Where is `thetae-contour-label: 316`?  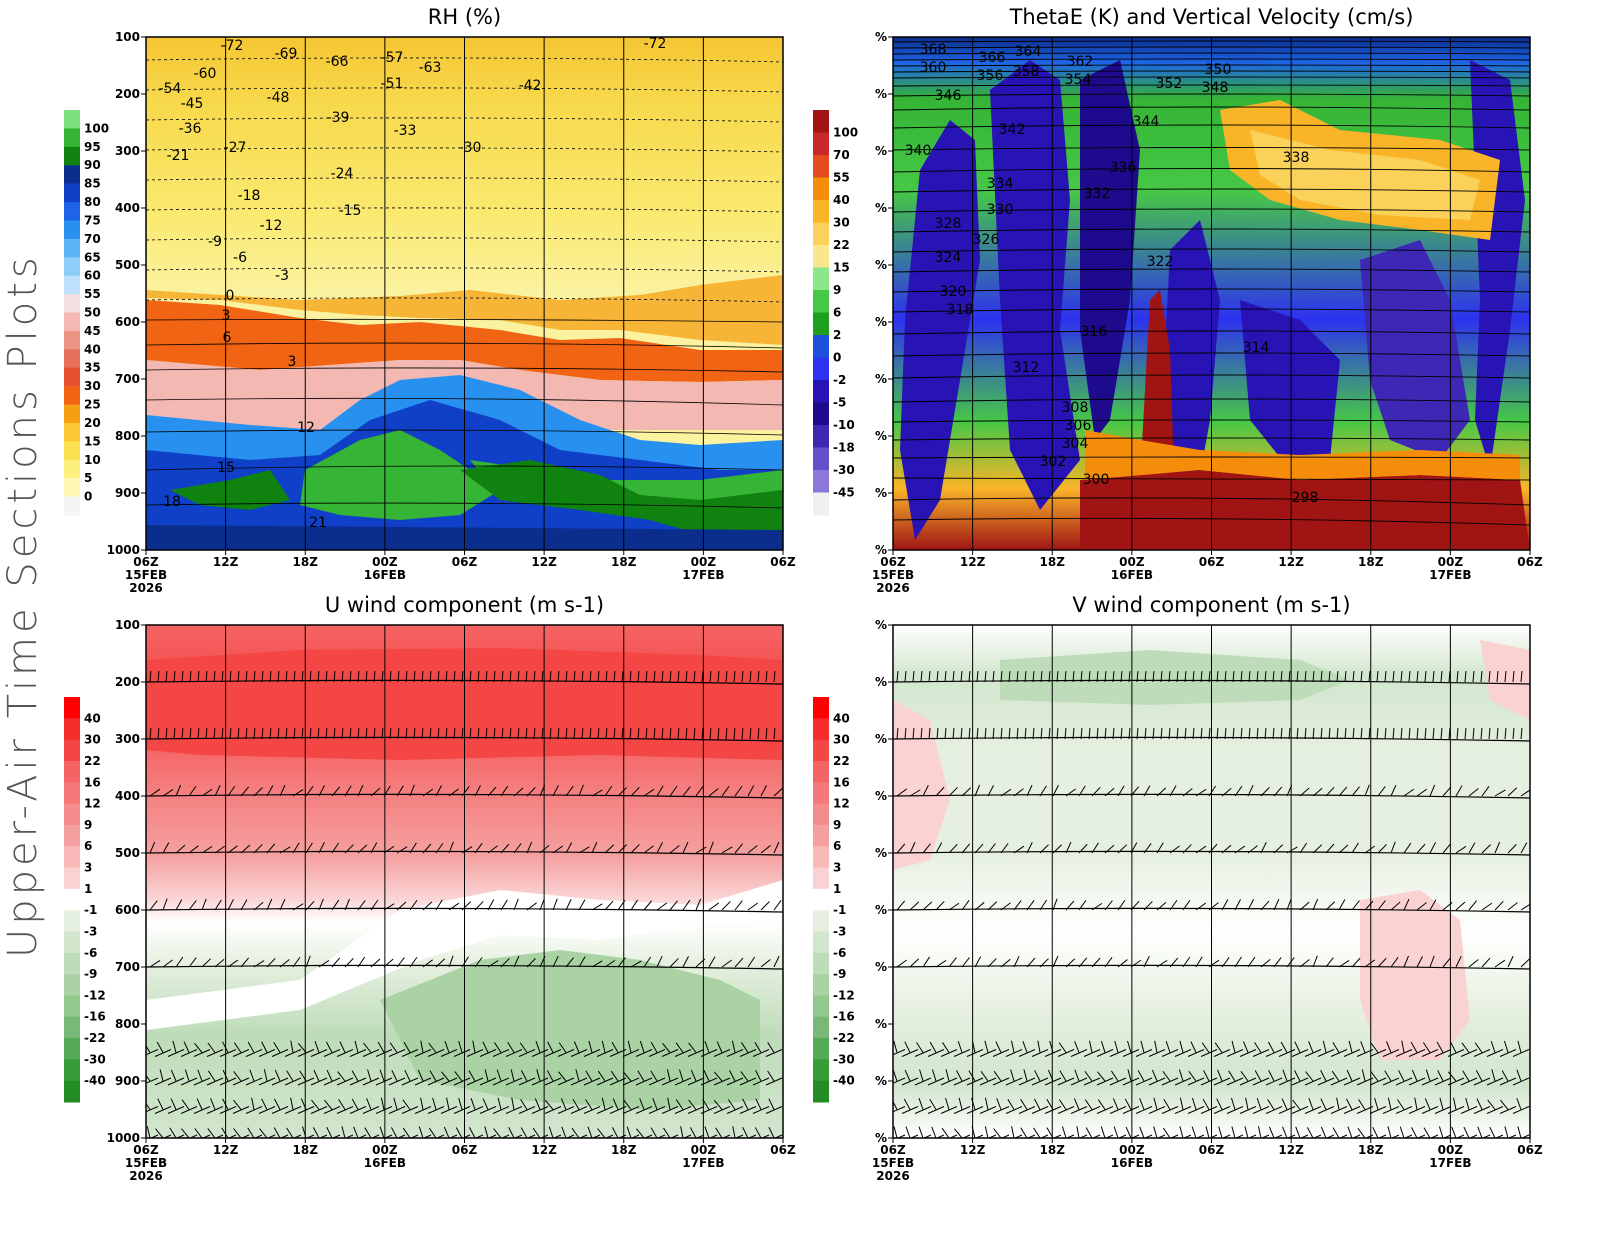 thetae-contour-label: 316 is located at coordinates (1094, 332).